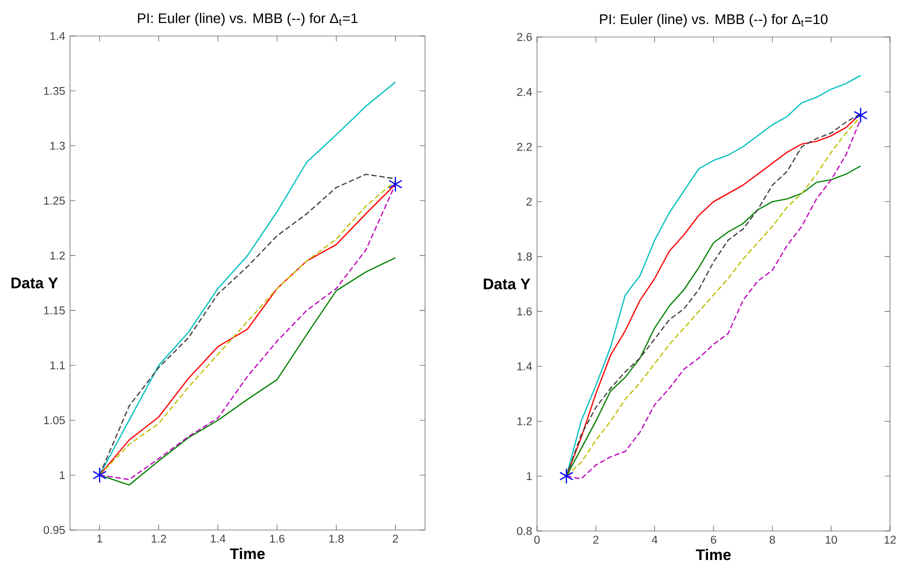 The image size is (898, 571). I want to click on y-tick-label: 1.8, so click(524, 256).